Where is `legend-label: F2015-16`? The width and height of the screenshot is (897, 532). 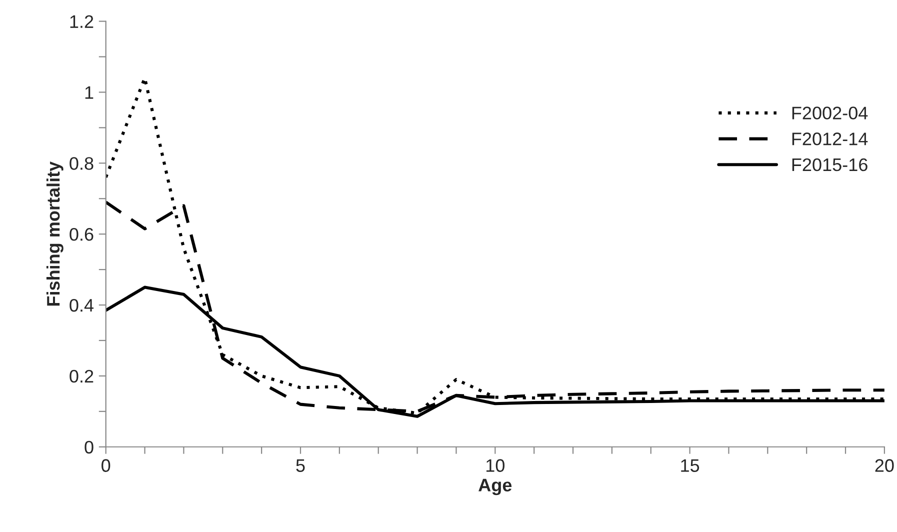
legend-label: F2015-16 is located at coordinates (830, 165).